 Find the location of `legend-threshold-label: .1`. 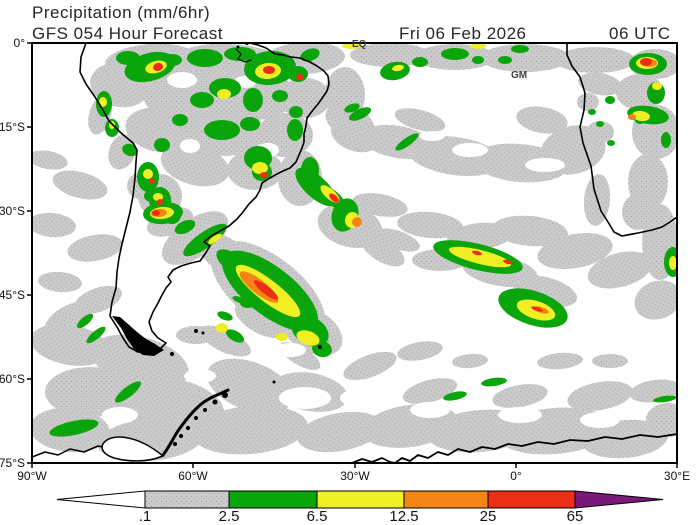

legend-threshold-label: .1 is located at coordinates (145, 516).